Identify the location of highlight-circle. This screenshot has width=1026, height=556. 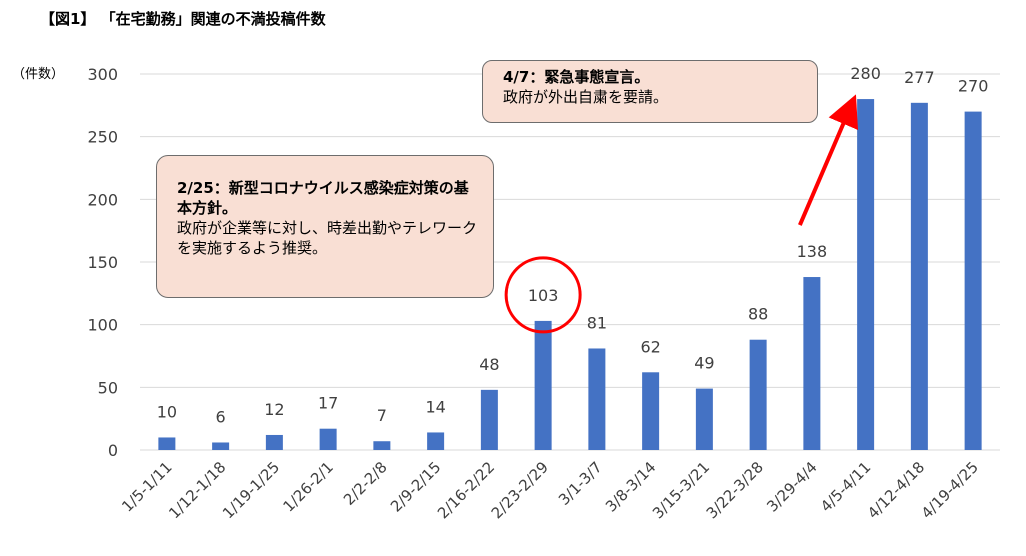
(543, 295).